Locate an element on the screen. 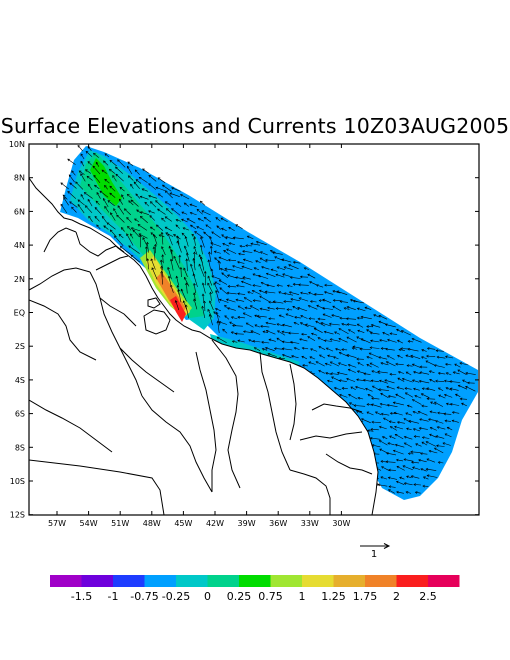  lon-label: 57W is located at coordinates (57, 523).